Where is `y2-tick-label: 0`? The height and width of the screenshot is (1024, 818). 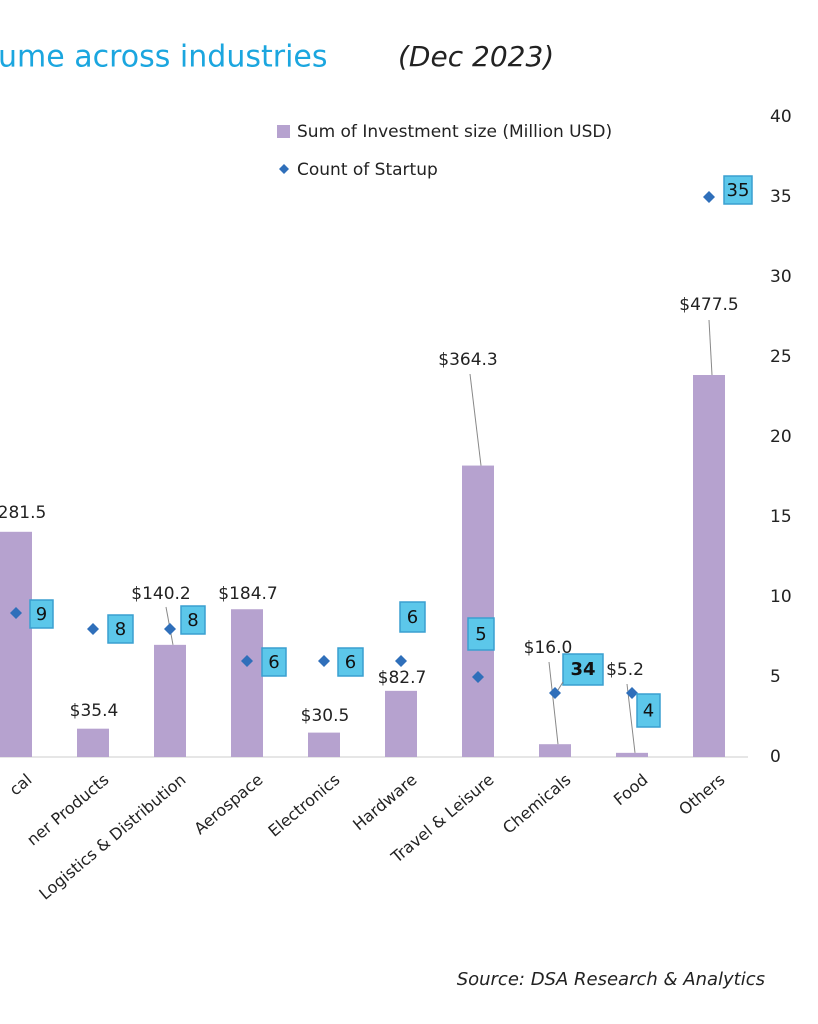 y2-tick-label: 0 is located at coordinates (775, 757).